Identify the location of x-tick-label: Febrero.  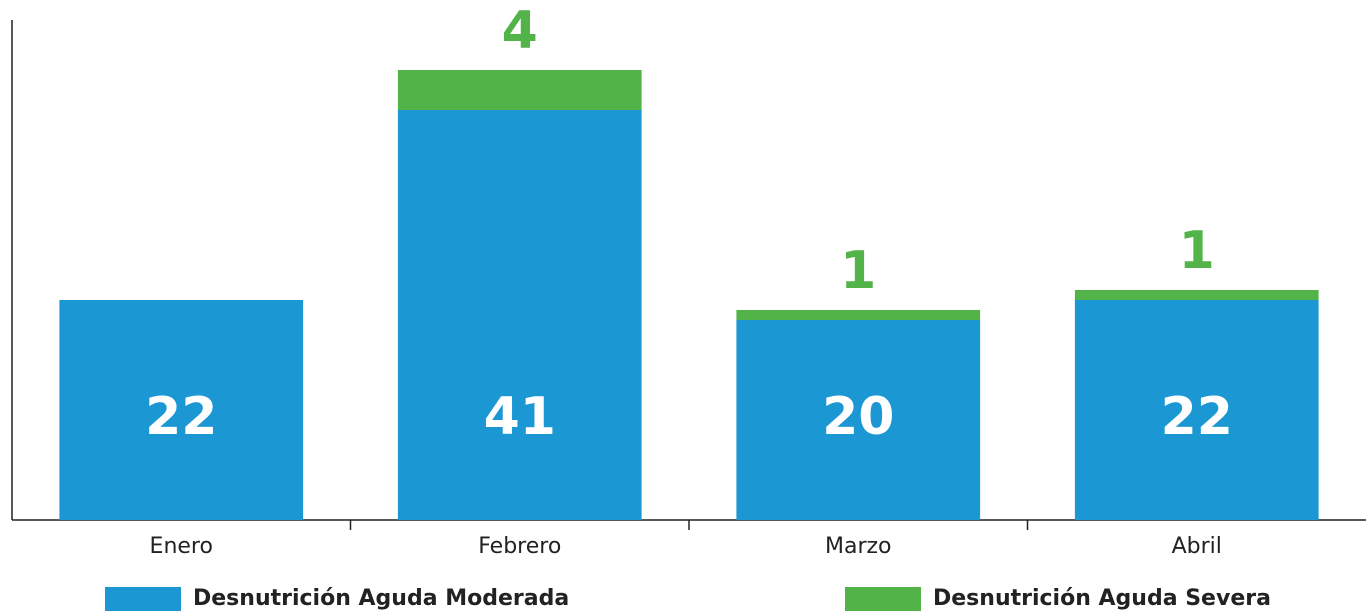
(519, 546).